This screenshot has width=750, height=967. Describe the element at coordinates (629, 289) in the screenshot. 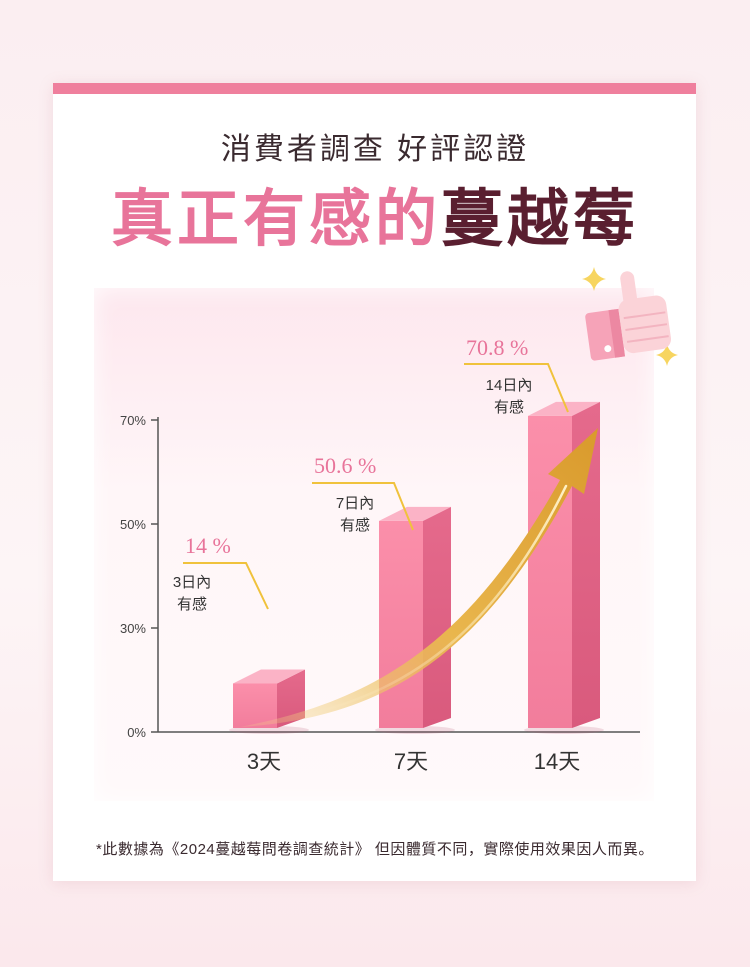

I see `thumb-finger` at that location.